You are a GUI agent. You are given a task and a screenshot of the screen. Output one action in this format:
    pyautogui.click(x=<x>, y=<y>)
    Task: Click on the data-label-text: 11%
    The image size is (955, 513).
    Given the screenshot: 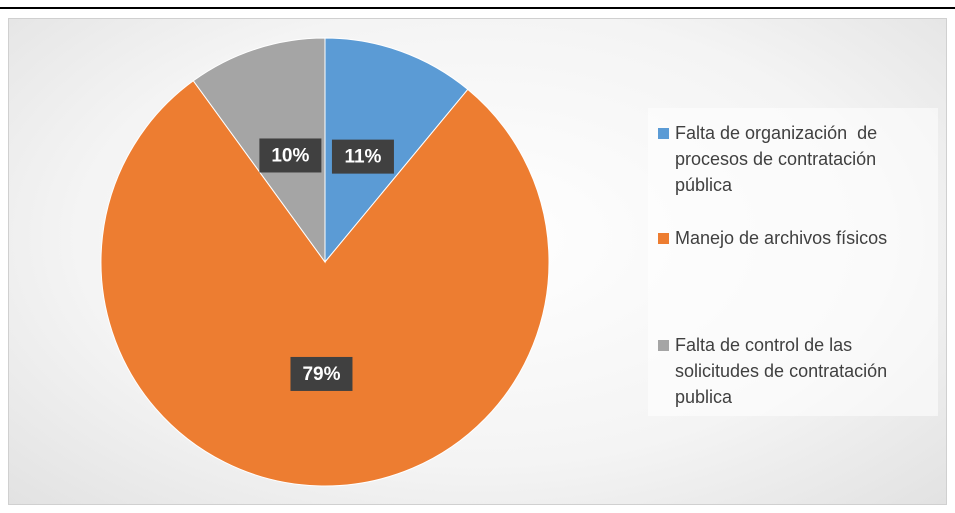 What is the action you would take?
    pyautogui.click(x=362, y=157)
    